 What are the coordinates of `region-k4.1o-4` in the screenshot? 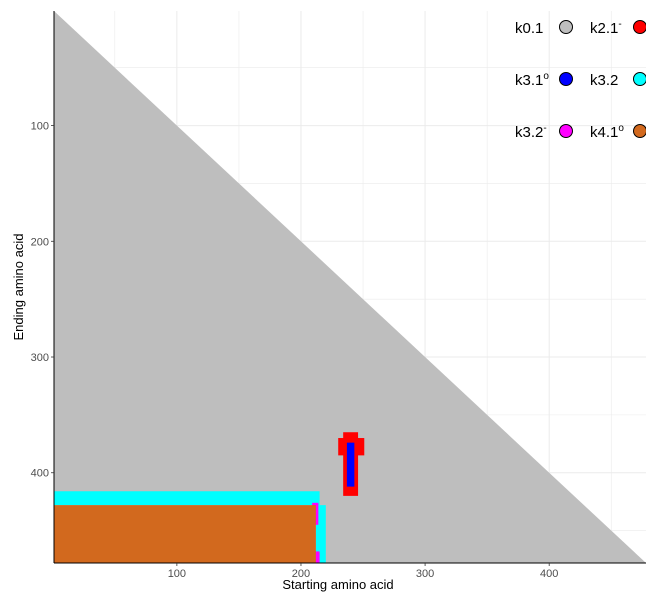 It's located at (185, 534).